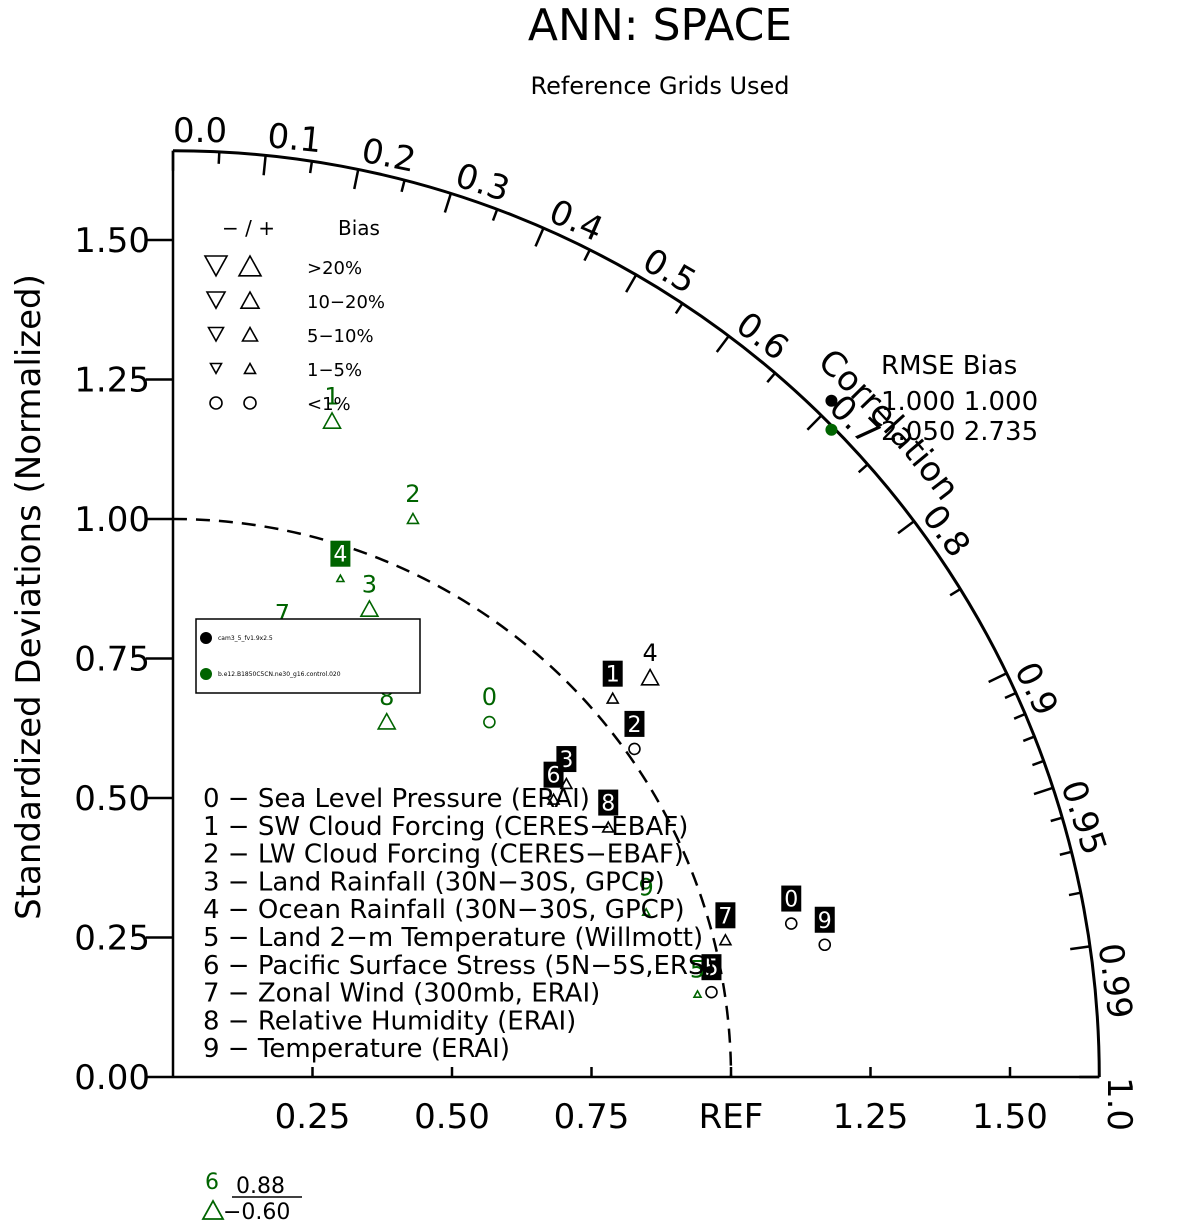 Image resolution: width=1179 pixels, height=1227 pixels. What do you see at coordinates (453, 938) in the screenshot?
I see `variable-list-item: 5 − Land 2−m Temperature (Willmott)` at bounding box center [453, 938].